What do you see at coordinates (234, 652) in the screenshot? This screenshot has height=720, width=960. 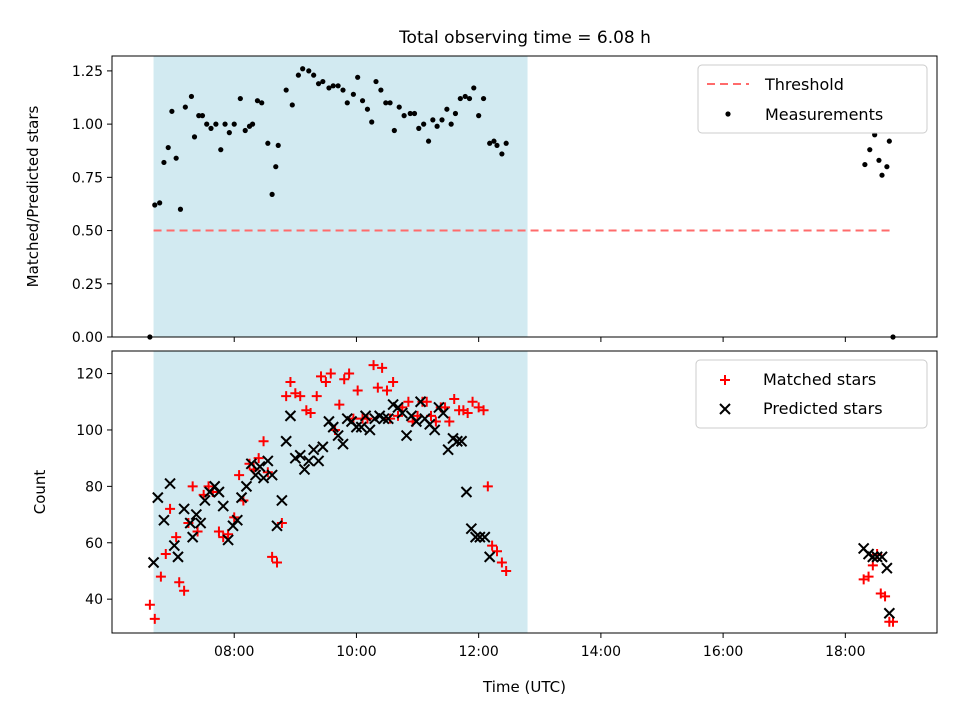 I see `x-tick-label: 08:00` at bounding box center [234, 652].